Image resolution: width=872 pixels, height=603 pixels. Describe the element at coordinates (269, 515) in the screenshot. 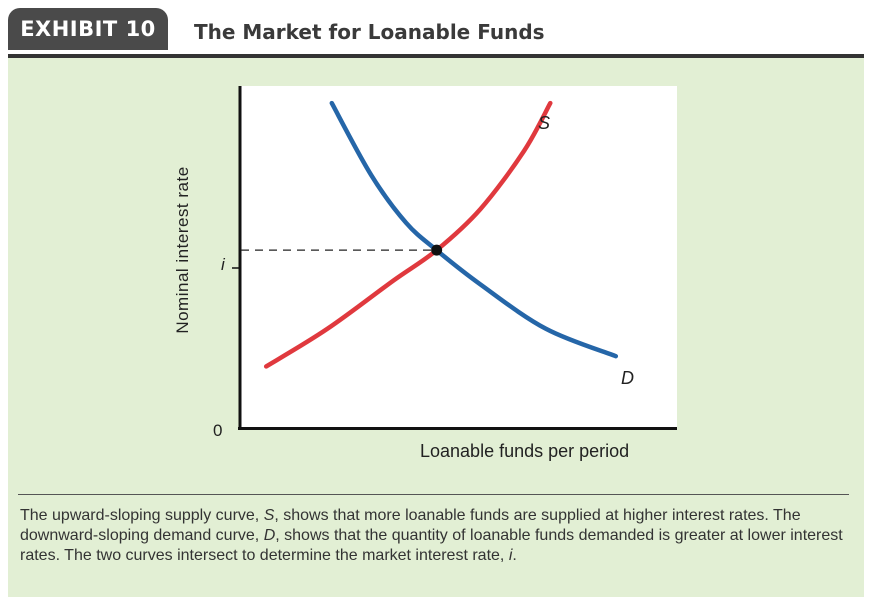

I see `caption-s: S` at that location.